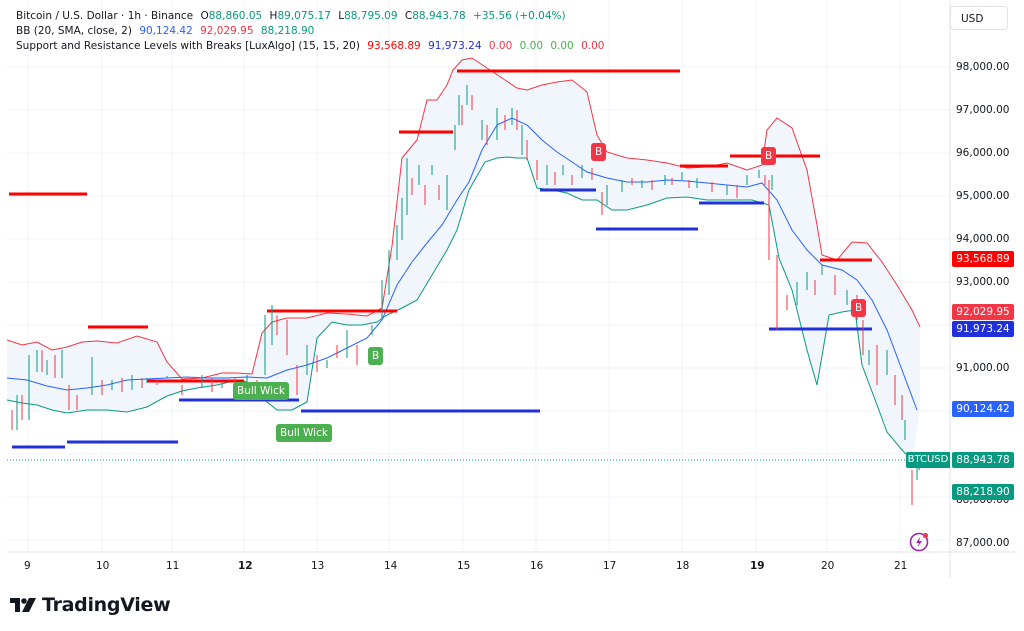 Image resolution: width=1024 pixels, height=631 pixels. Describe the element at coordinates (235, 16) in the screenshot. I see `open-value: 88,860.05` at that location.